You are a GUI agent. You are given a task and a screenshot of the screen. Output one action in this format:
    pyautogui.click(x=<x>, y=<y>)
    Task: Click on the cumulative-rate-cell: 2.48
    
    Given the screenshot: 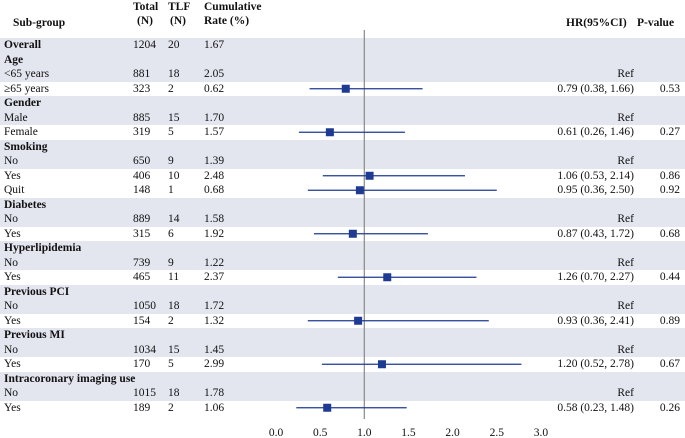 What is the action you would take?
    pyautogui.click(x=214, y=175)
    